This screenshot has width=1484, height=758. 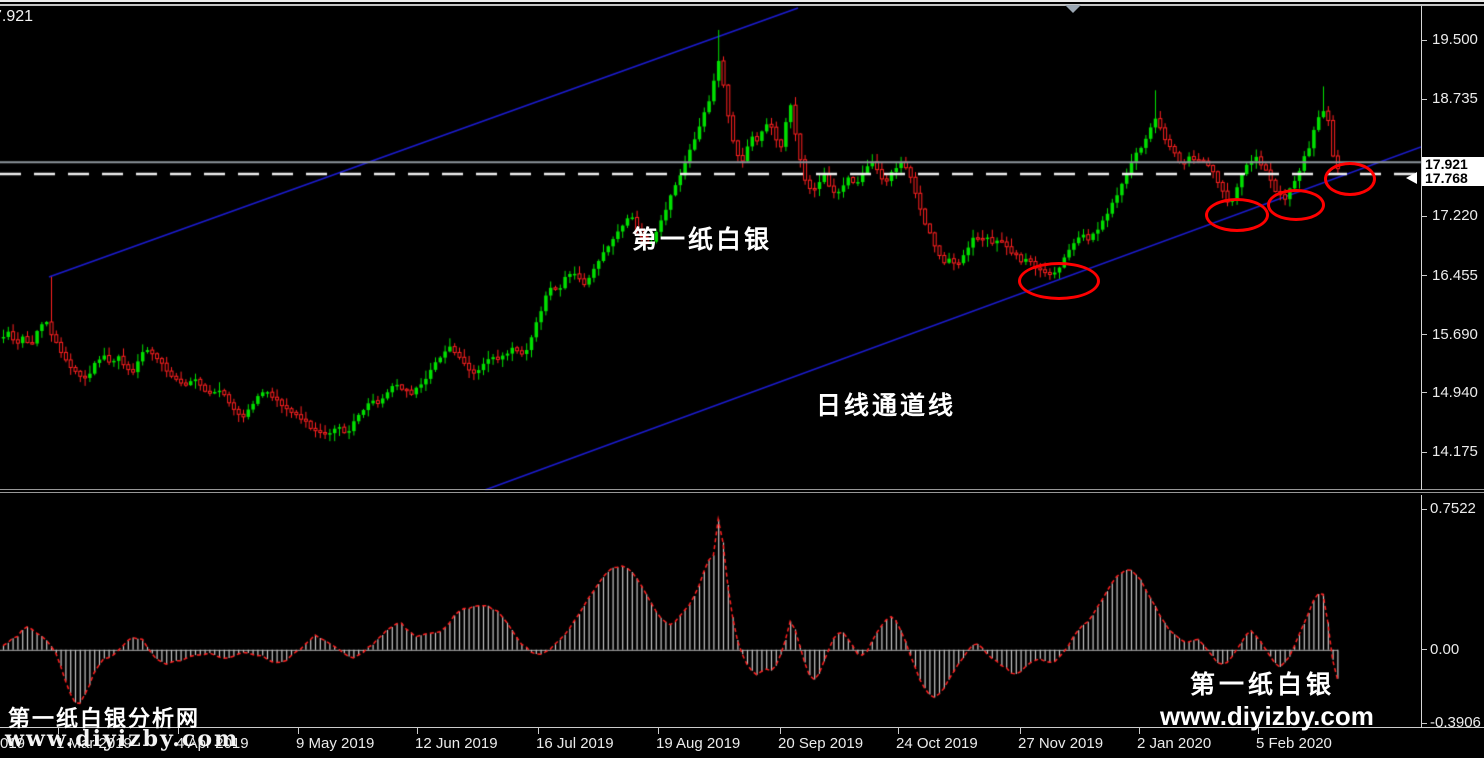 What do you see at coordinates (742, 1) in the screenshot?
I see `window-top-border` at bounding box center [742, 1].